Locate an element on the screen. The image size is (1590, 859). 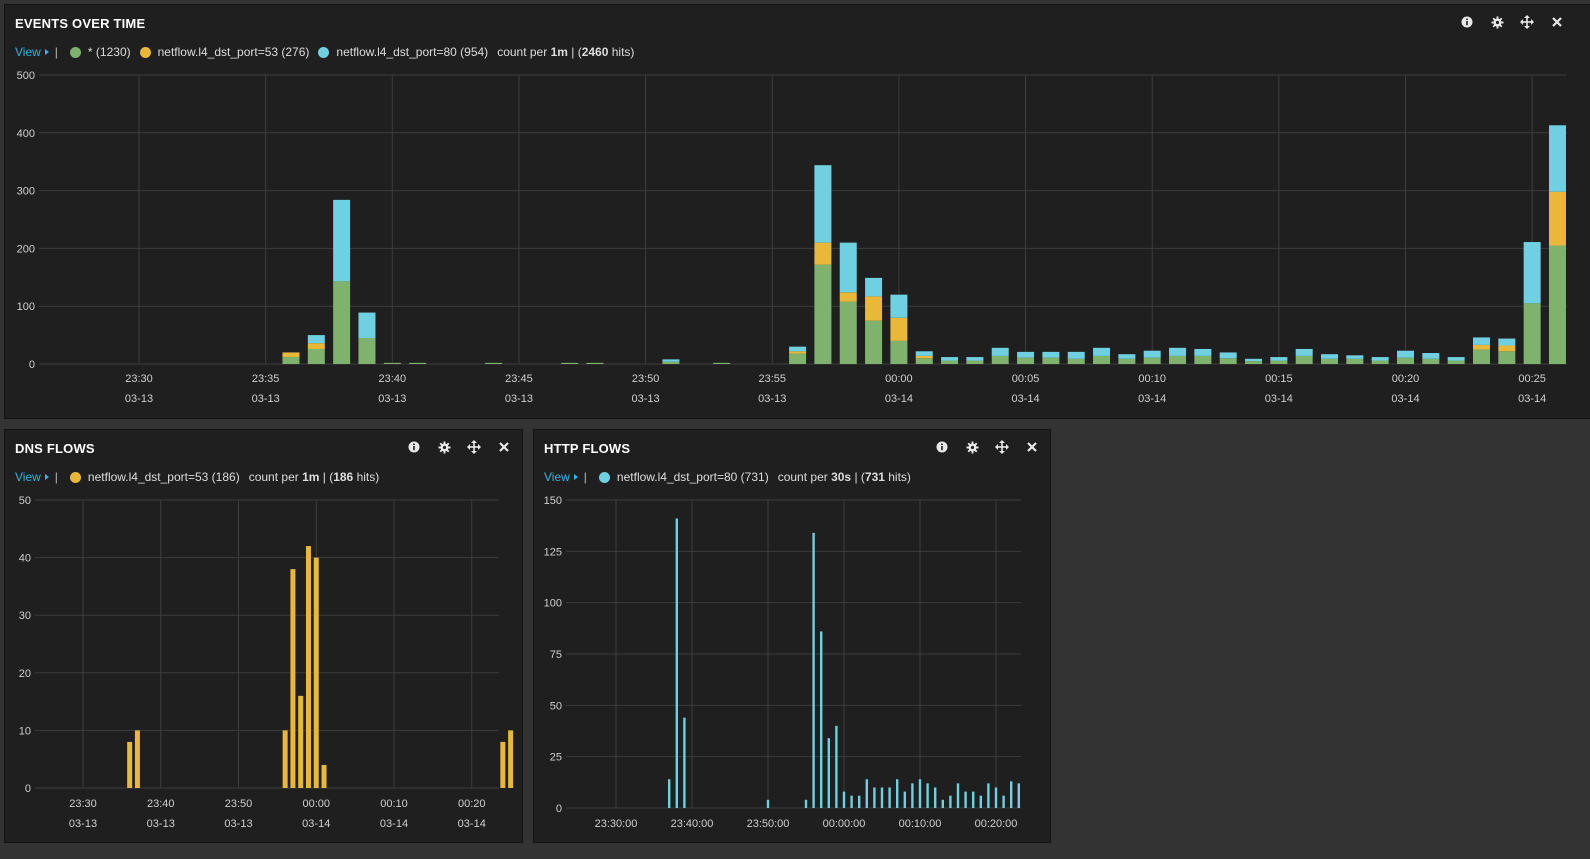
legend-item-dns: netflow.l4_dst_port=53 (276) is located at coordinates (224, 52).